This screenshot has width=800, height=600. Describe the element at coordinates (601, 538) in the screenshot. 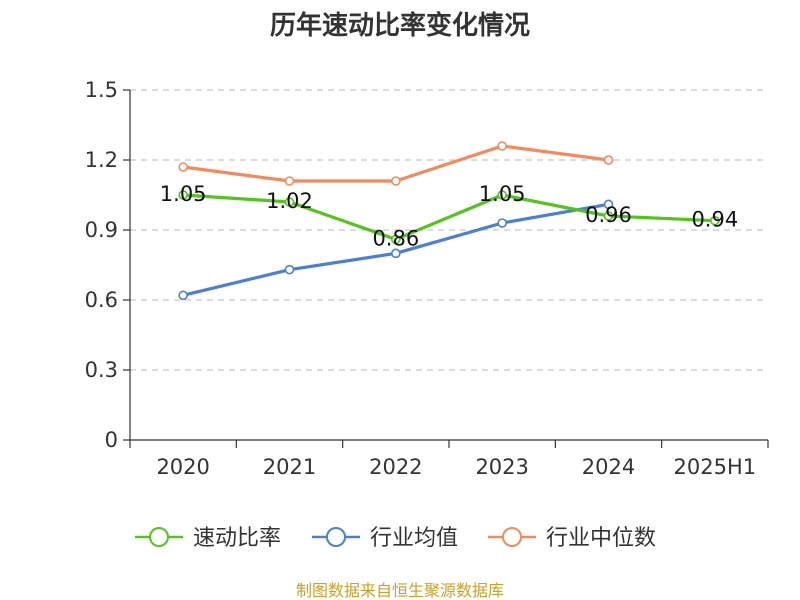

I see `legend-label: 行业中位数` at that location.